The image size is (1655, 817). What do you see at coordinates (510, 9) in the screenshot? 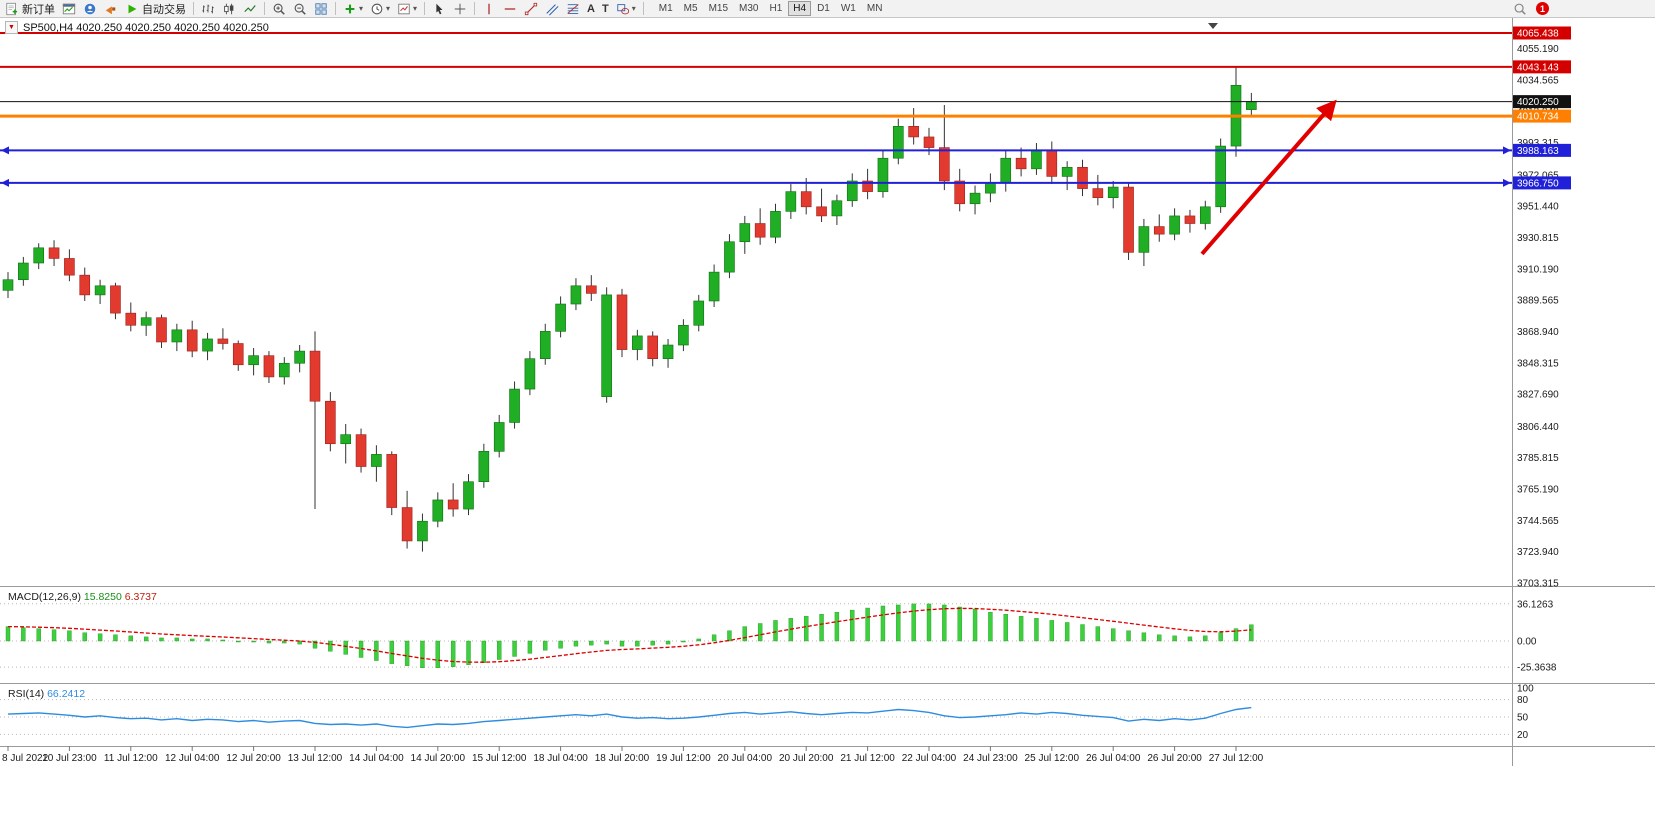
I see `horizontal-line-button` at bounding box center [510, 9].